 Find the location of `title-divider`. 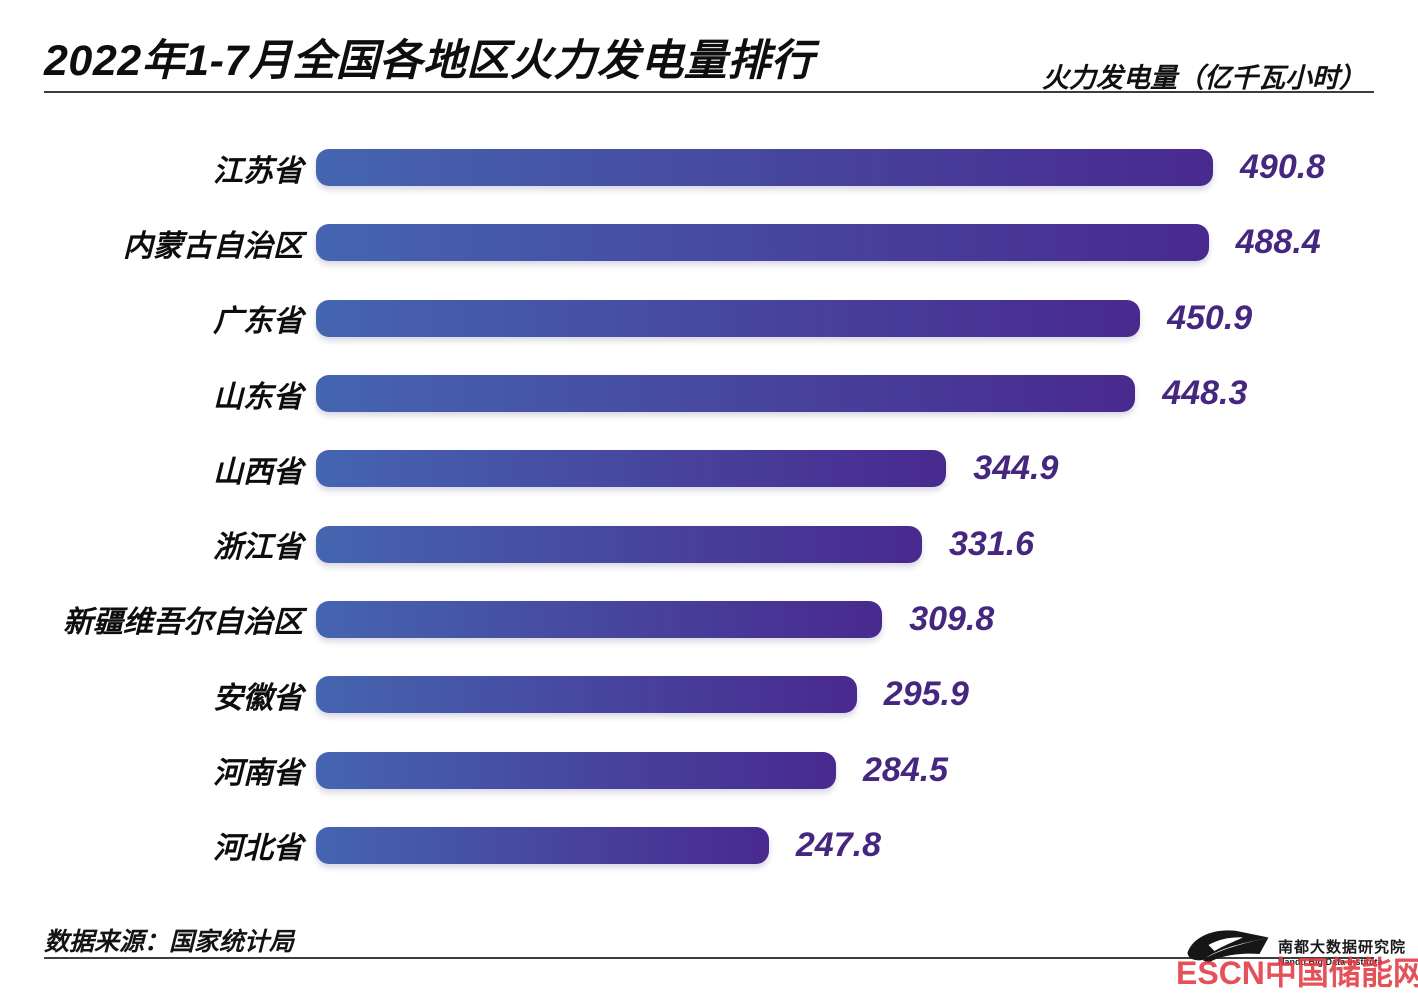

title-divider is located at coordinates (709, 92).